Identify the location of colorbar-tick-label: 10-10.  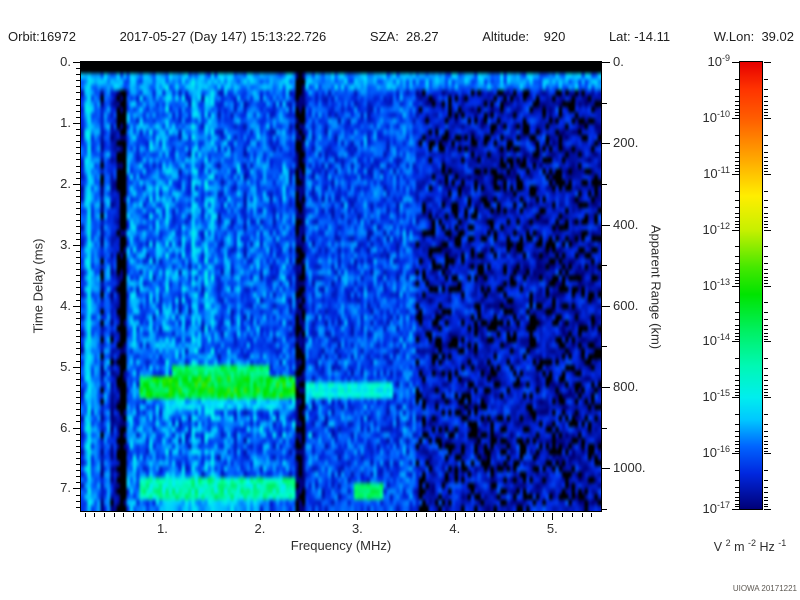
(716, 116).